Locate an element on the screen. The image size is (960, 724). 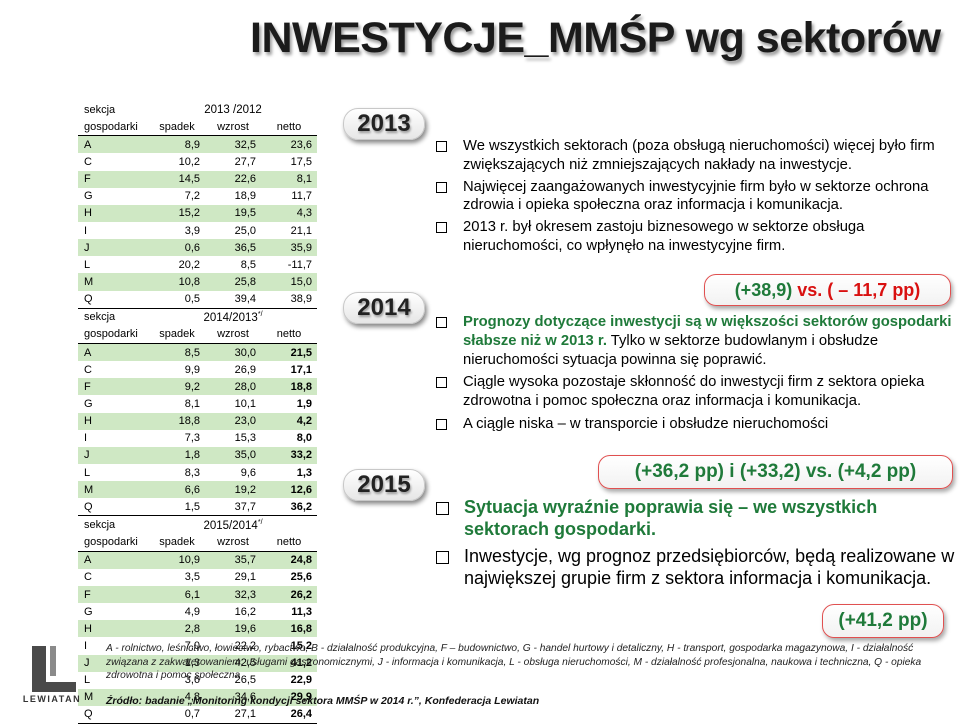
wzrost-cell: 35,7 is located at coordinates (233, 560).